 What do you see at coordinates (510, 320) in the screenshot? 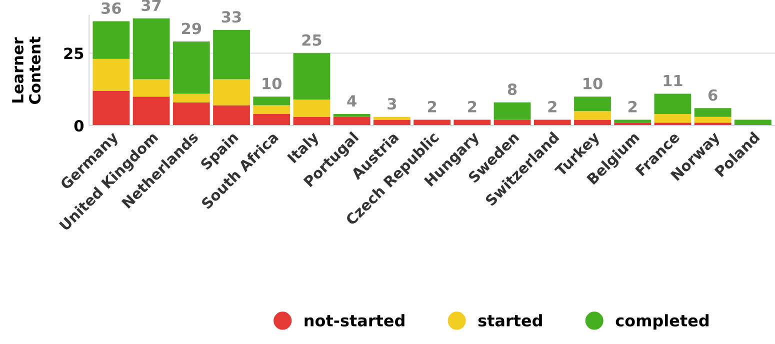
I see `legend-label: started` at bounding box center [510, 320].